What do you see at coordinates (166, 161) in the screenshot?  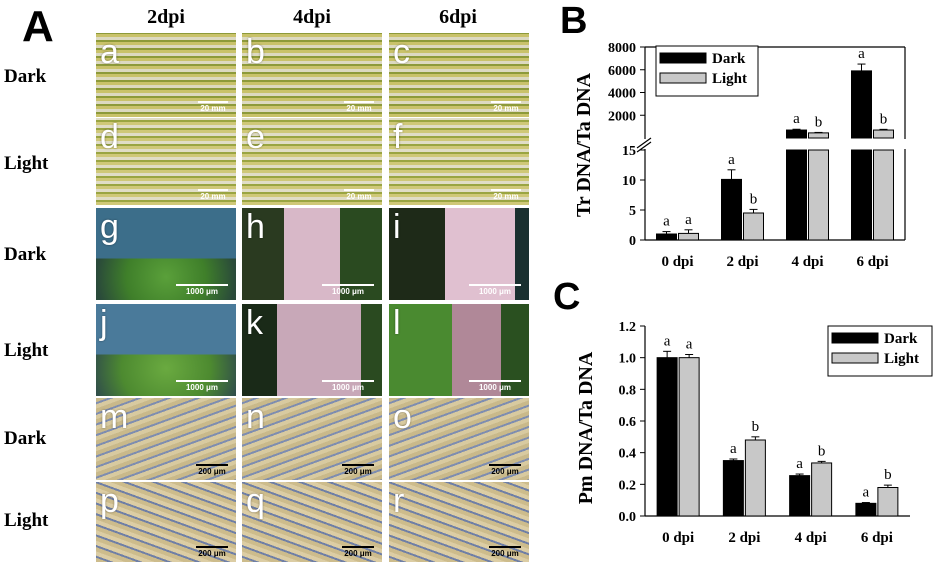 I see `micrograph-d: d 20 mm` at bounding box center [166, 161].